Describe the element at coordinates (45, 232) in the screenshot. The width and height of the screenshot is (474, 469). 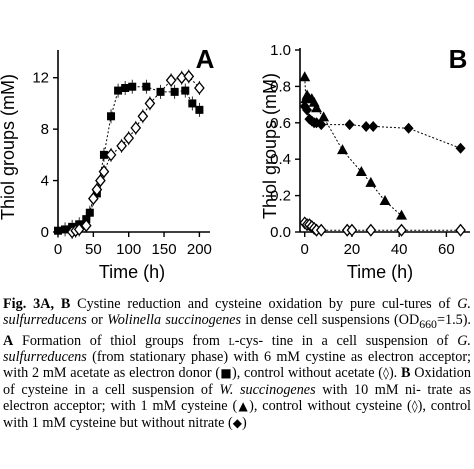
I see `y-tick-label: 0` at that location.